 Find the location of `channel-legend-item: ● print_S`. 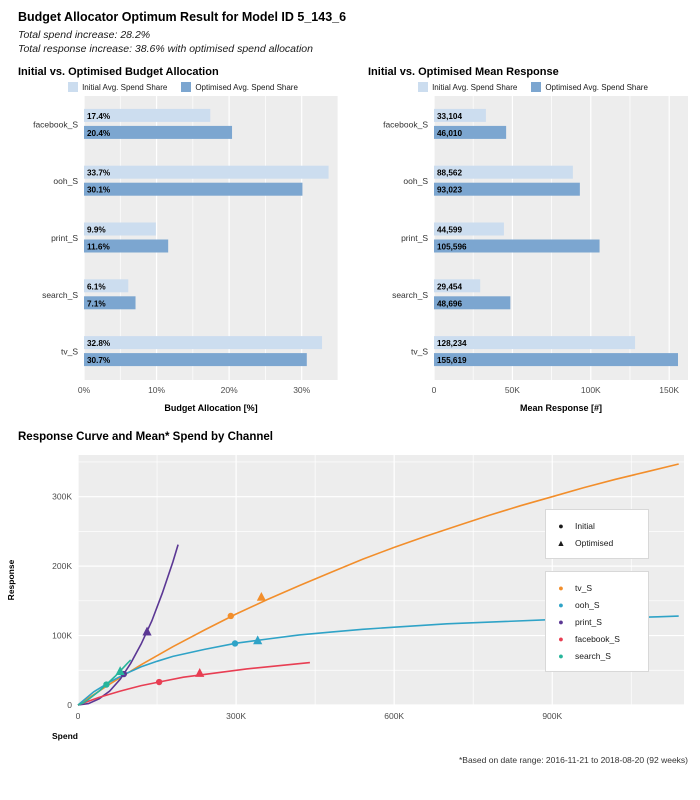

channel-legend-item: ● print_S is located at coordinates (597, 621).